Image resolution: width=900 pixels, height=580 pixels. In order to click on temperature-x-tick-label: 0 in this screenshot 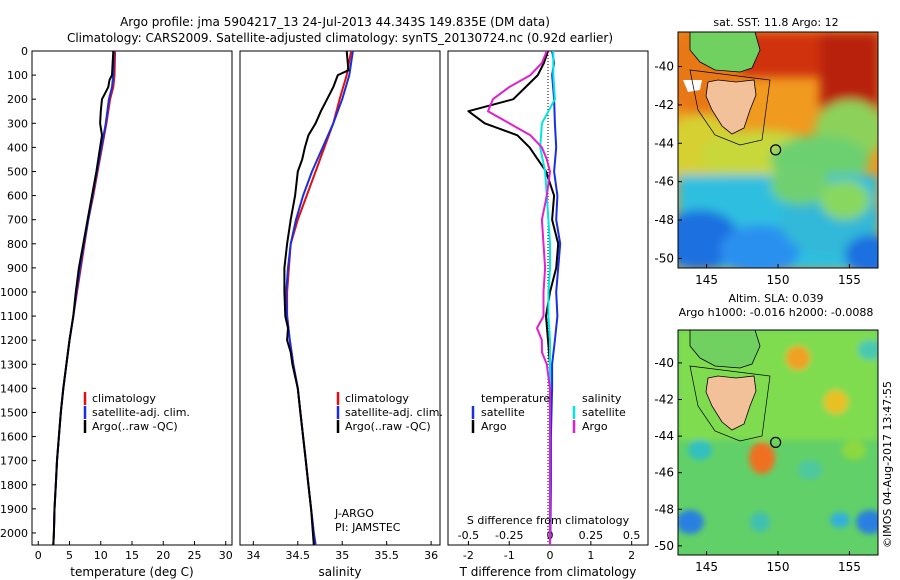, I will do `click(38, 555)`.